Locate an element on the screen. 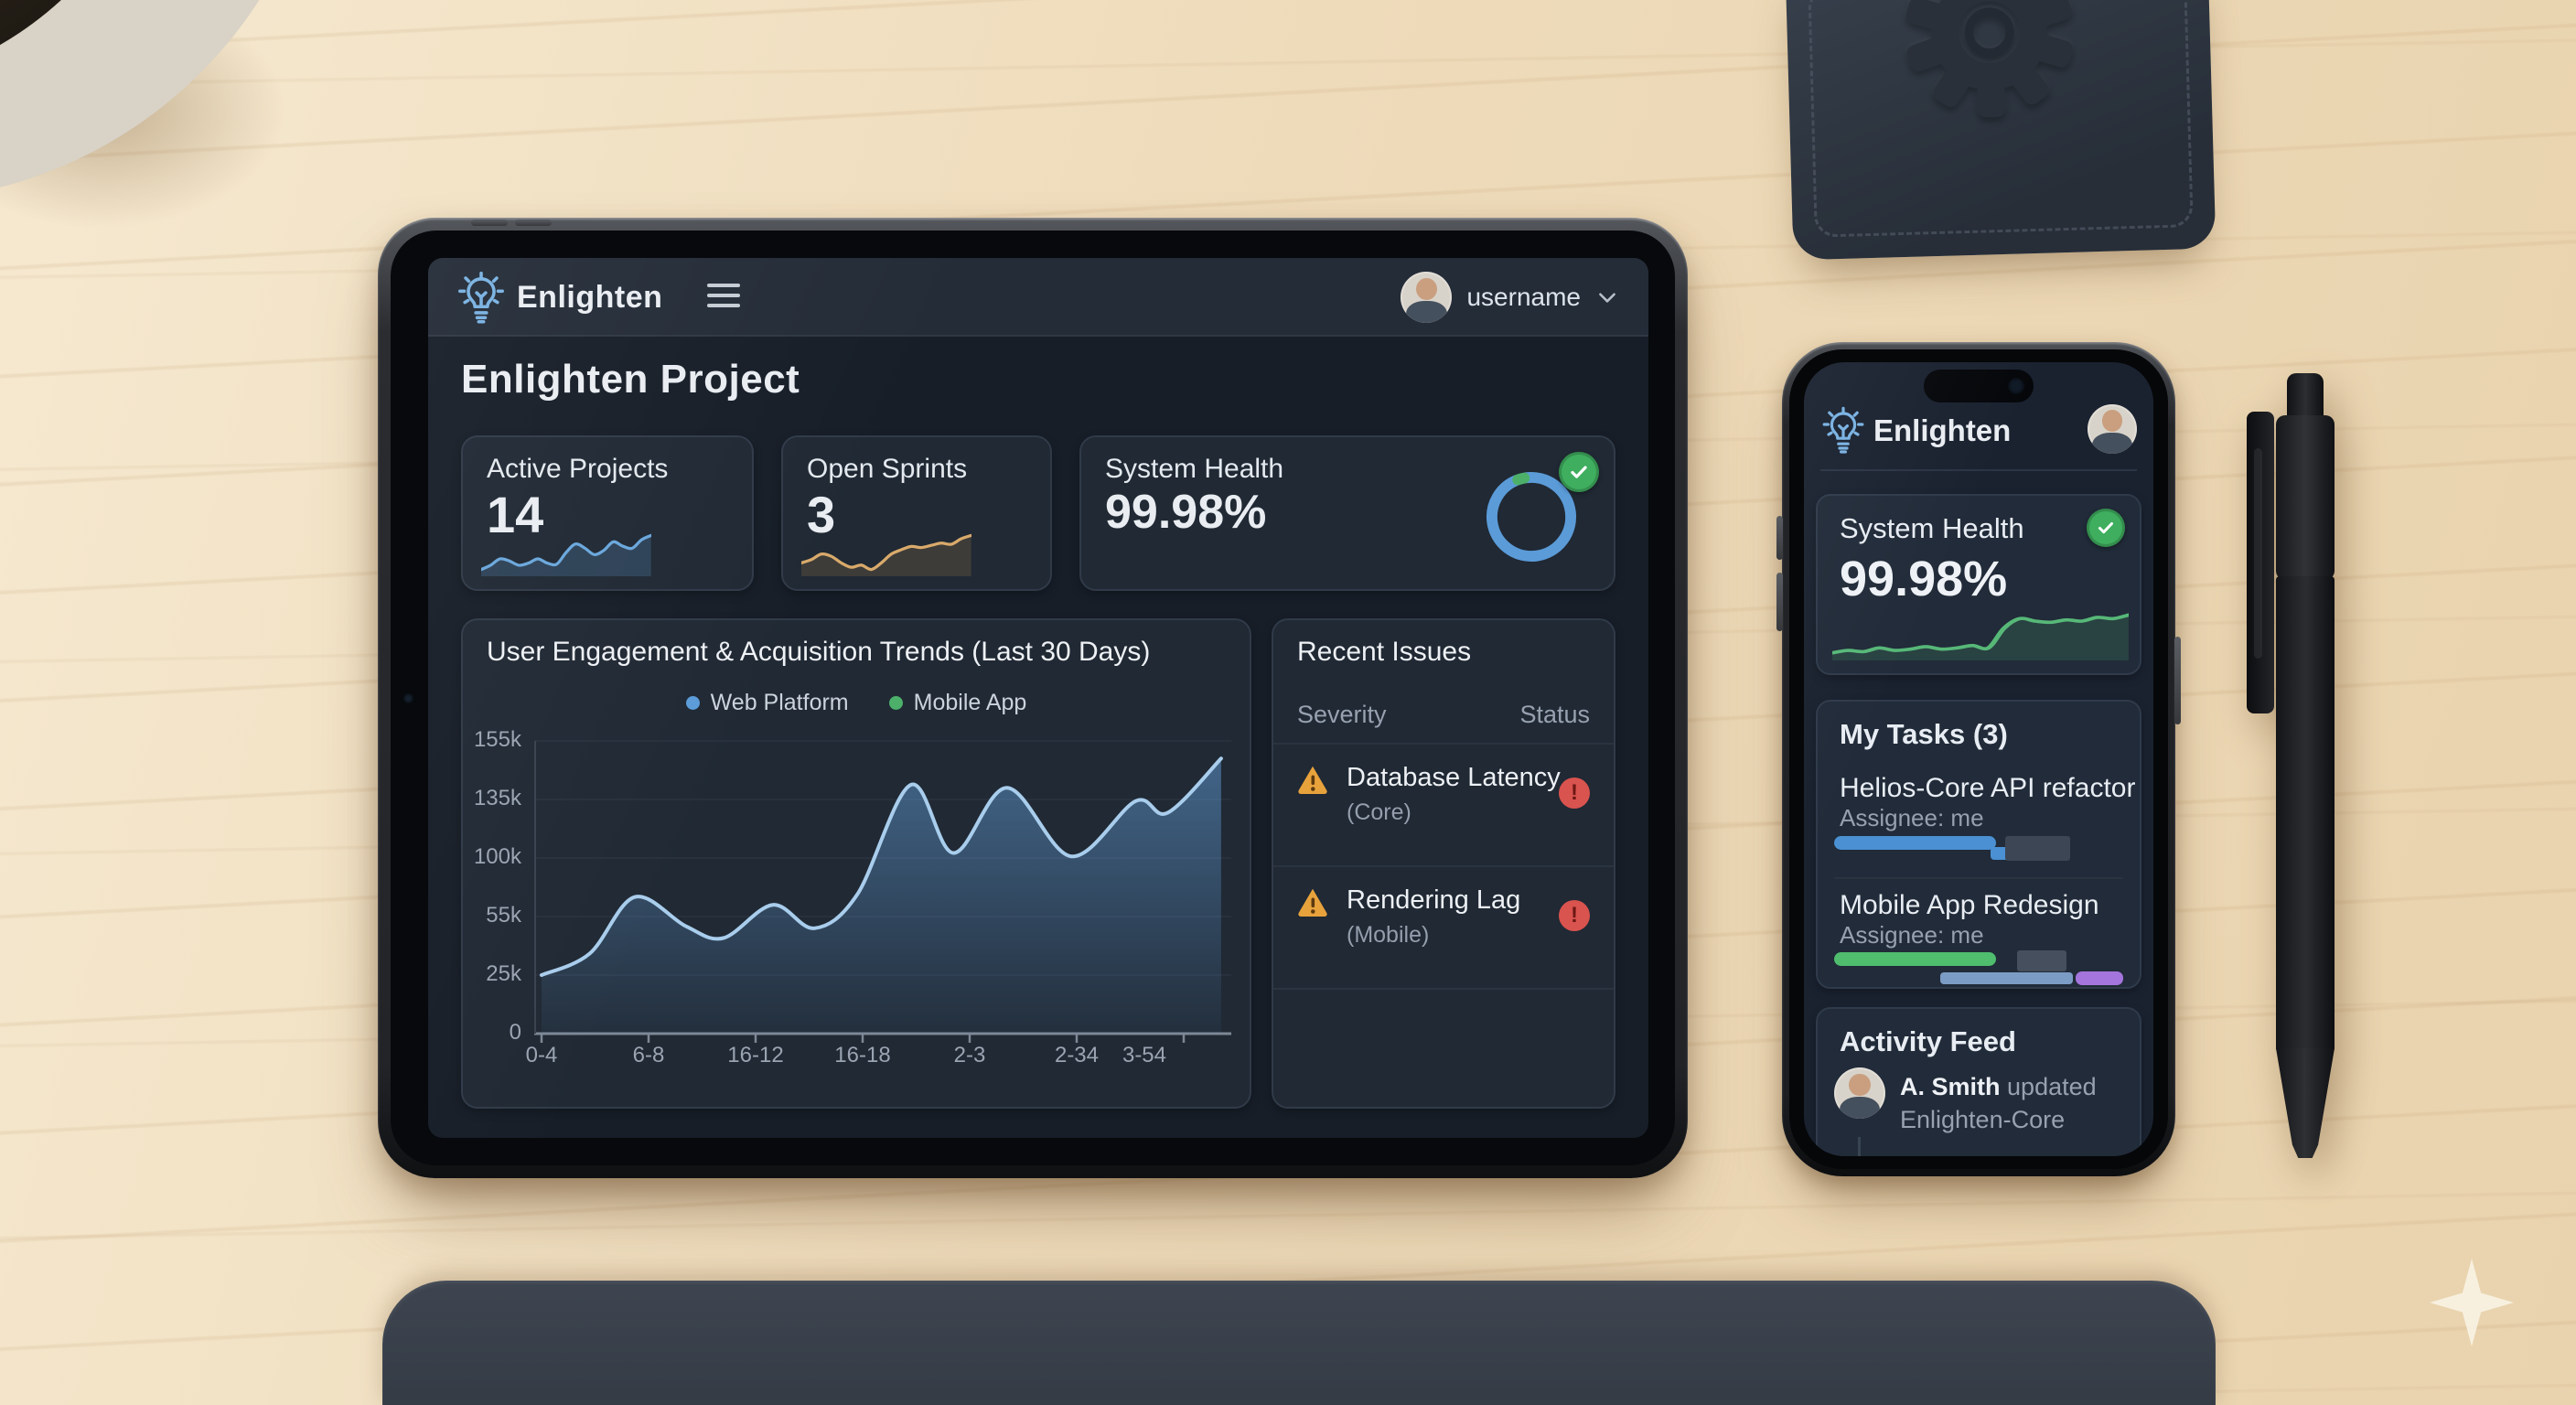 The height and width of the screenshot is (1405, 2576). hamburger-menu-icon is located at coordinates (724, 299).